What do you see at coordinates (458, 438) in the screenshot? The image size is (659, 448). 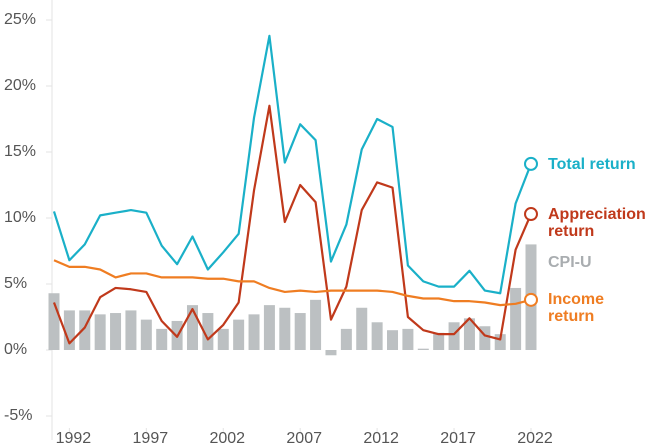 I see `x-tick-label: 2017` at bounding box center [458, 438].